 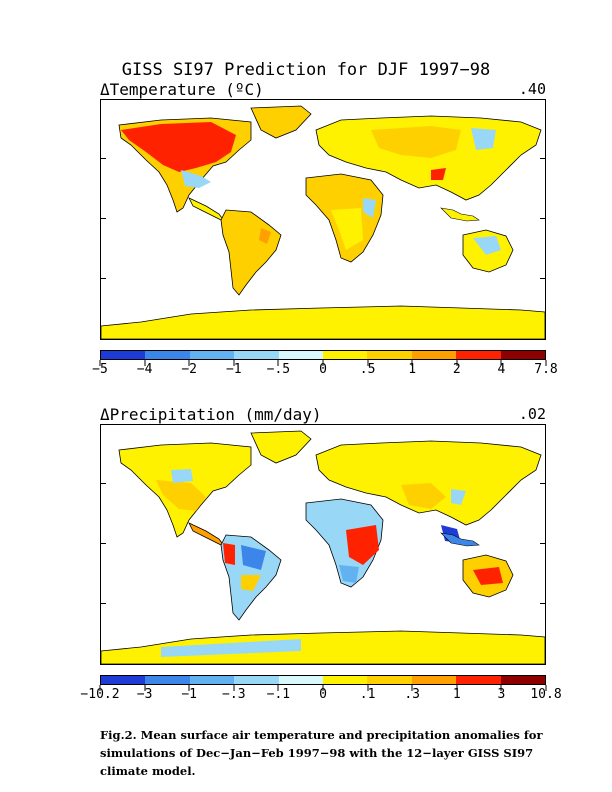 What do you see at coordinates (438, 174) in the screenshot?
I see `central-asia-hot-spot` at bounding box center [438, 174].